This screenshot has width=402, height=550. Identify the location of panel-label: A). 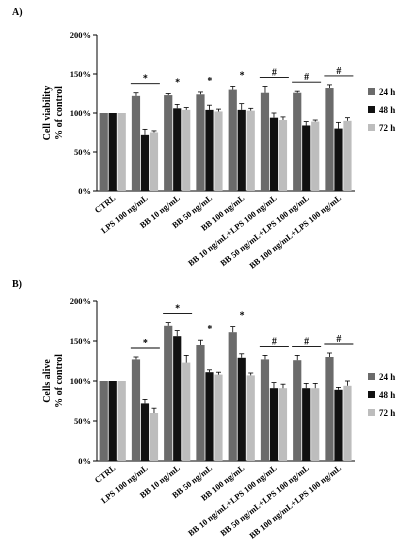
(17, 12).